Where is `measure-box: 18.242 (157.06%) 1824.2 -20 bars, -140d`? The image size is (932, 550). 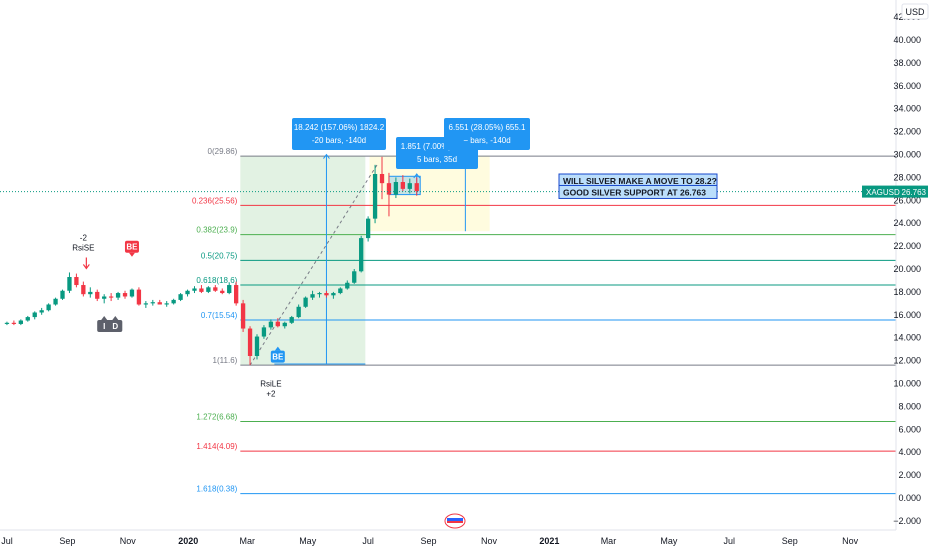 measure-box: 18.242 (157.06%) 1824.2 -20 bars, -140d is located at coordinates (339, 134).